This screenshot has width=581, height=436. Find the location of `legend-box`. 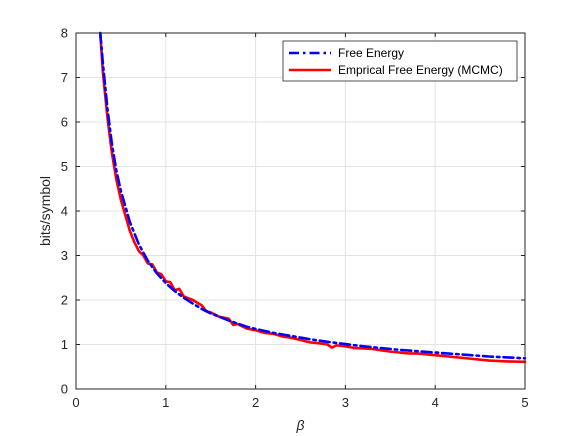

legend-box is located at coordinates (400, 61).